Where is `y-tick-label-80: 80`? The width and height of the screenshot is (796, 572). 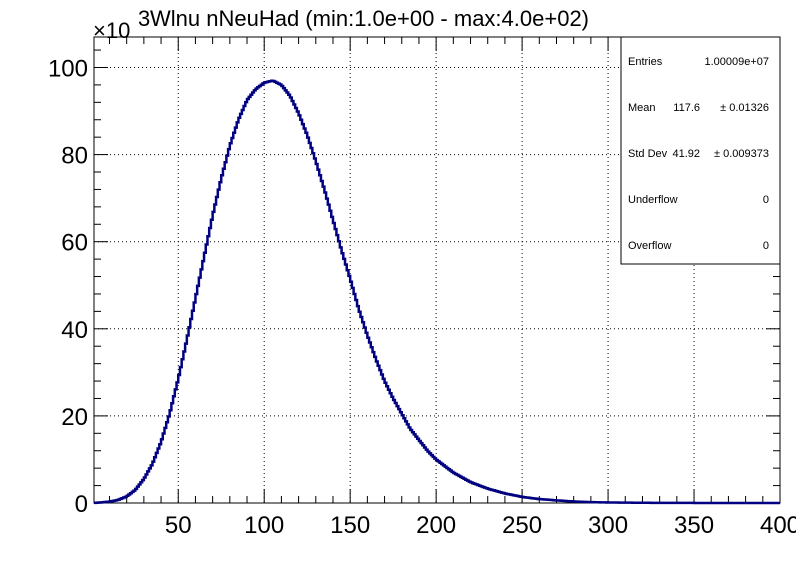 y-tick-label-80: 80 is located at coordinates (74, 156).